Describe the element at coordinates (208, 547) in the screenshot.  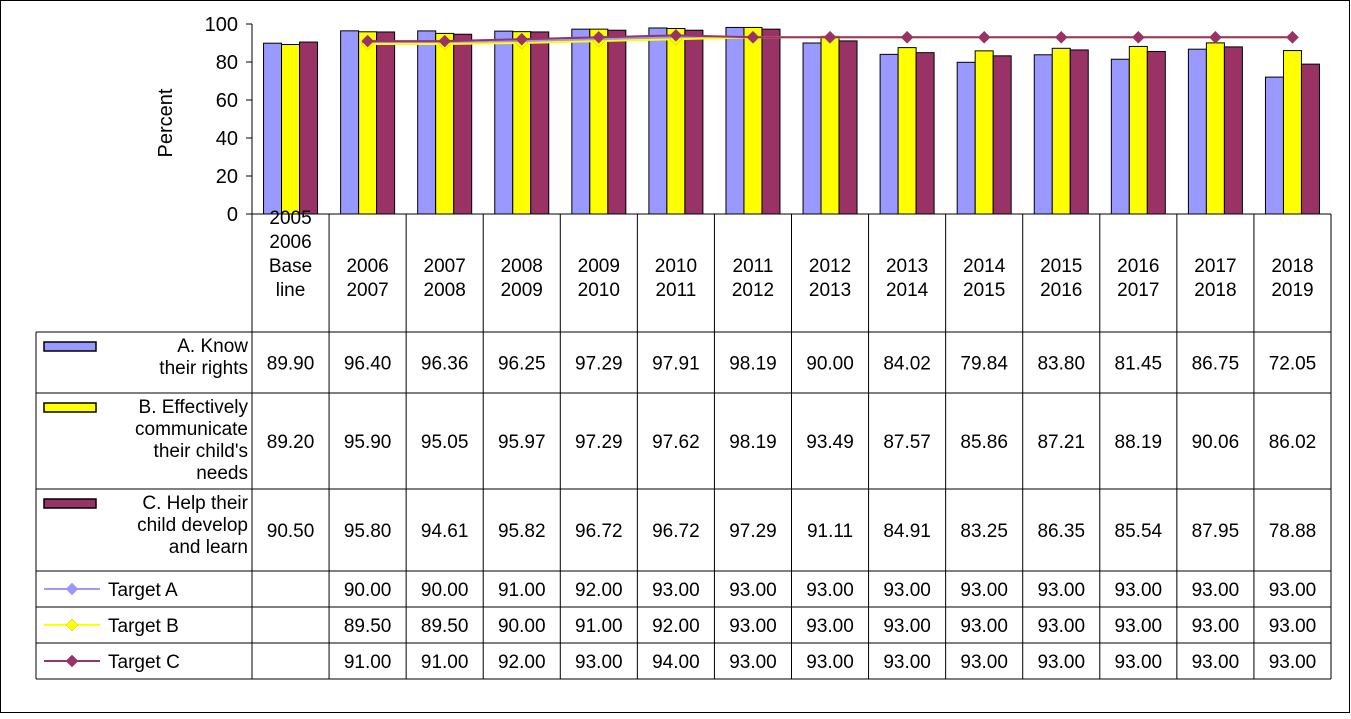
I see `legend-label-series-c-line-2: and learn` at that location.